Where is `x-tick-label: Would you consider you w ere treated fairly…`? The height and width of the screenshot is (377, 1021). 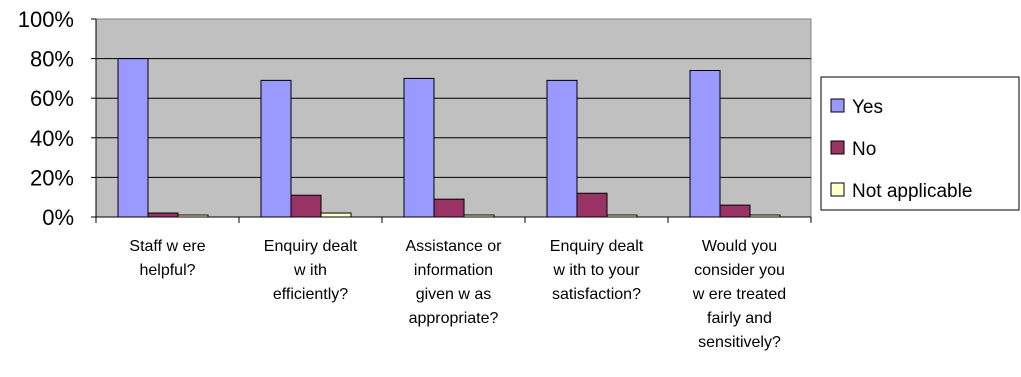
x-tick-label: Would you consider you w ere treated fairly… is located at coordinates (739, 294).